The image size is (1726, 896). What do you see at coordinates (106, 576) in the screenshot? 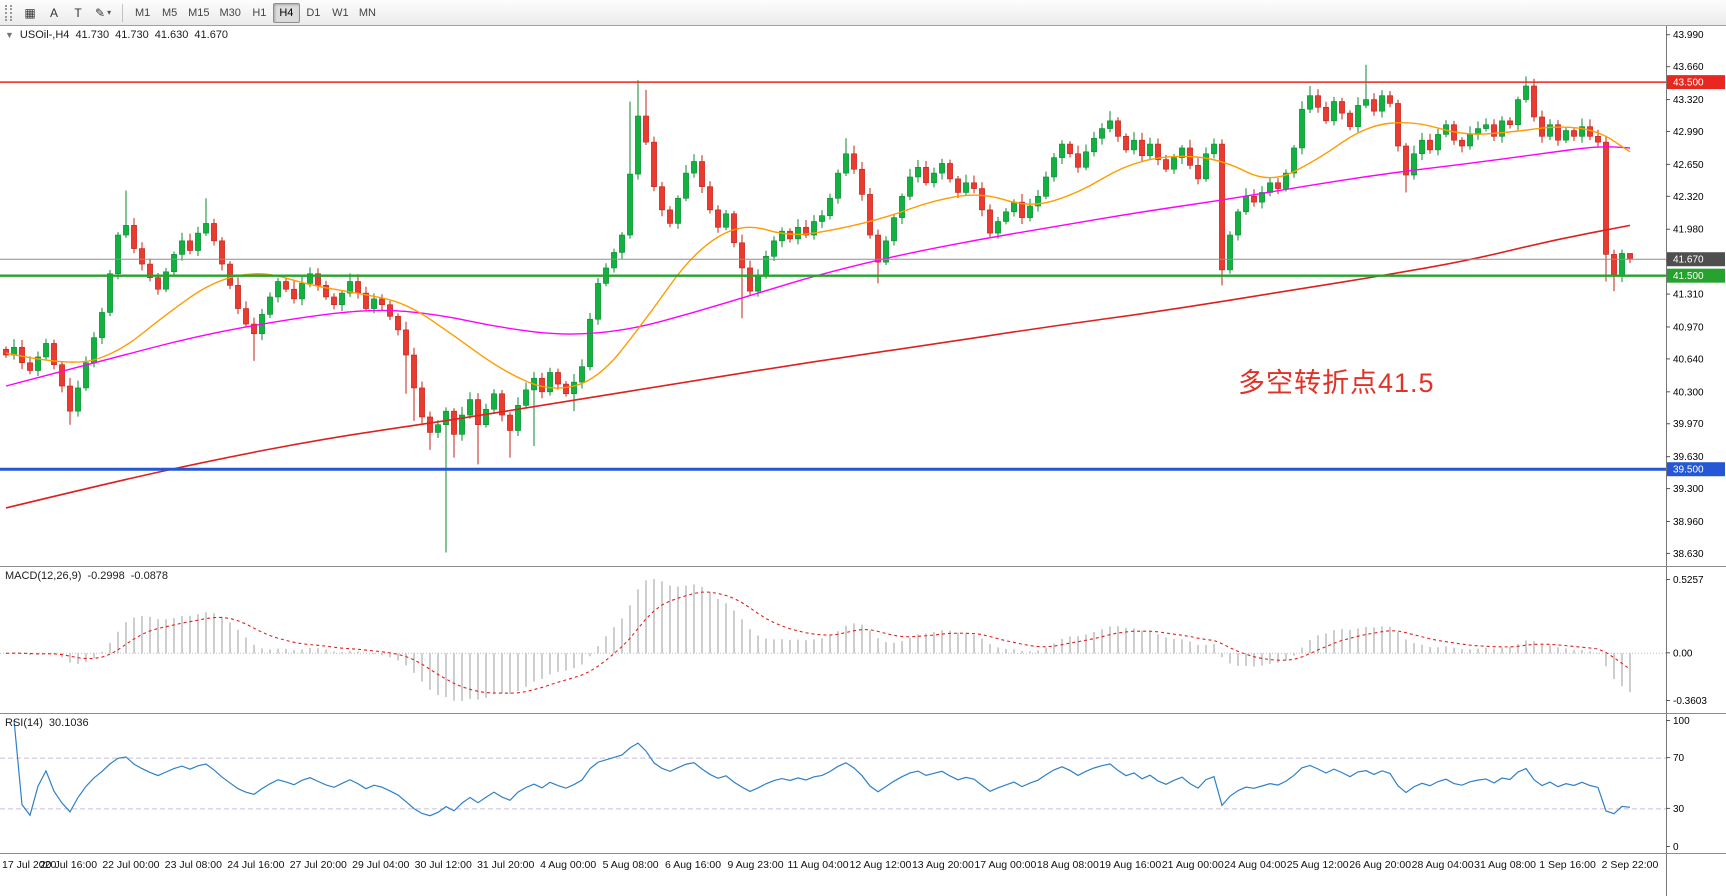
I see `macd-main-value: -0.2998` at bounding box center [106, 576].